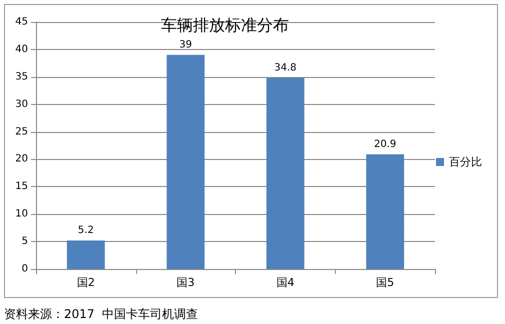 This screenshot has height=324, width=505. What do you see at coordinates (285, 282) in the screenshot?
I see `x-tick-label: 国4` at bounding box center [285, 282].